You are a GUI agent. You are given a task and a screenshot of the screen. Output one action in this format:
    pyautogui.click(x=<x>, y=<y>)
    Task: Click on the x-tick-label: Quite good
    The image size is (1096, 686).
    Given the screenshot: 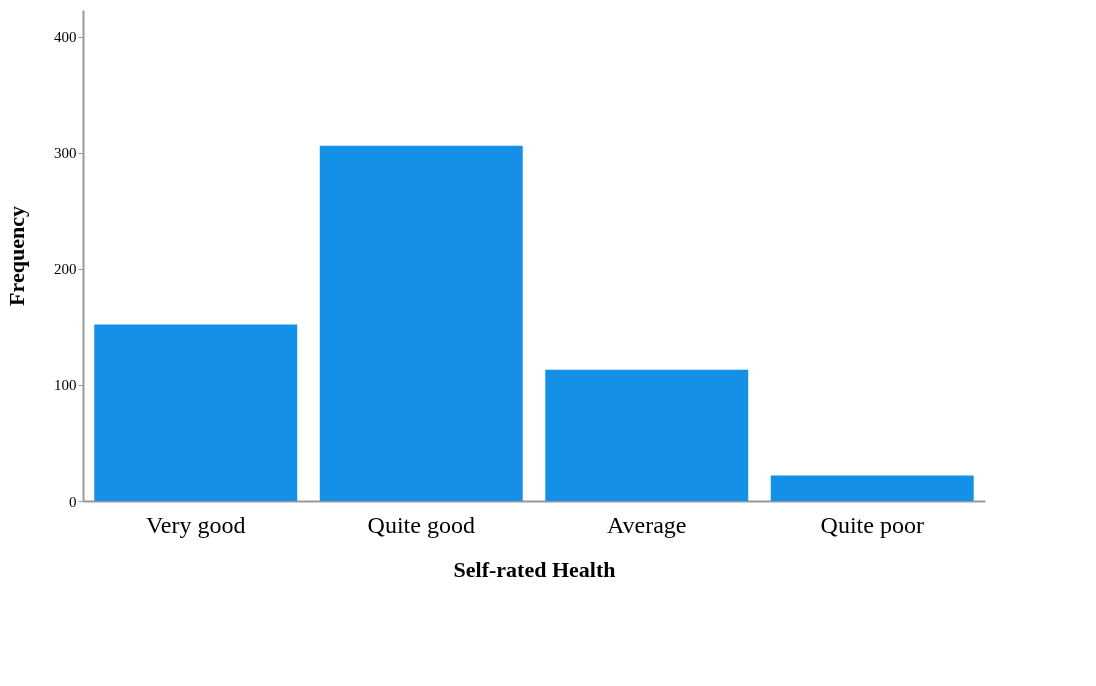 What is the action you would take?
    pyautogui.click(x=421, y=524)
    